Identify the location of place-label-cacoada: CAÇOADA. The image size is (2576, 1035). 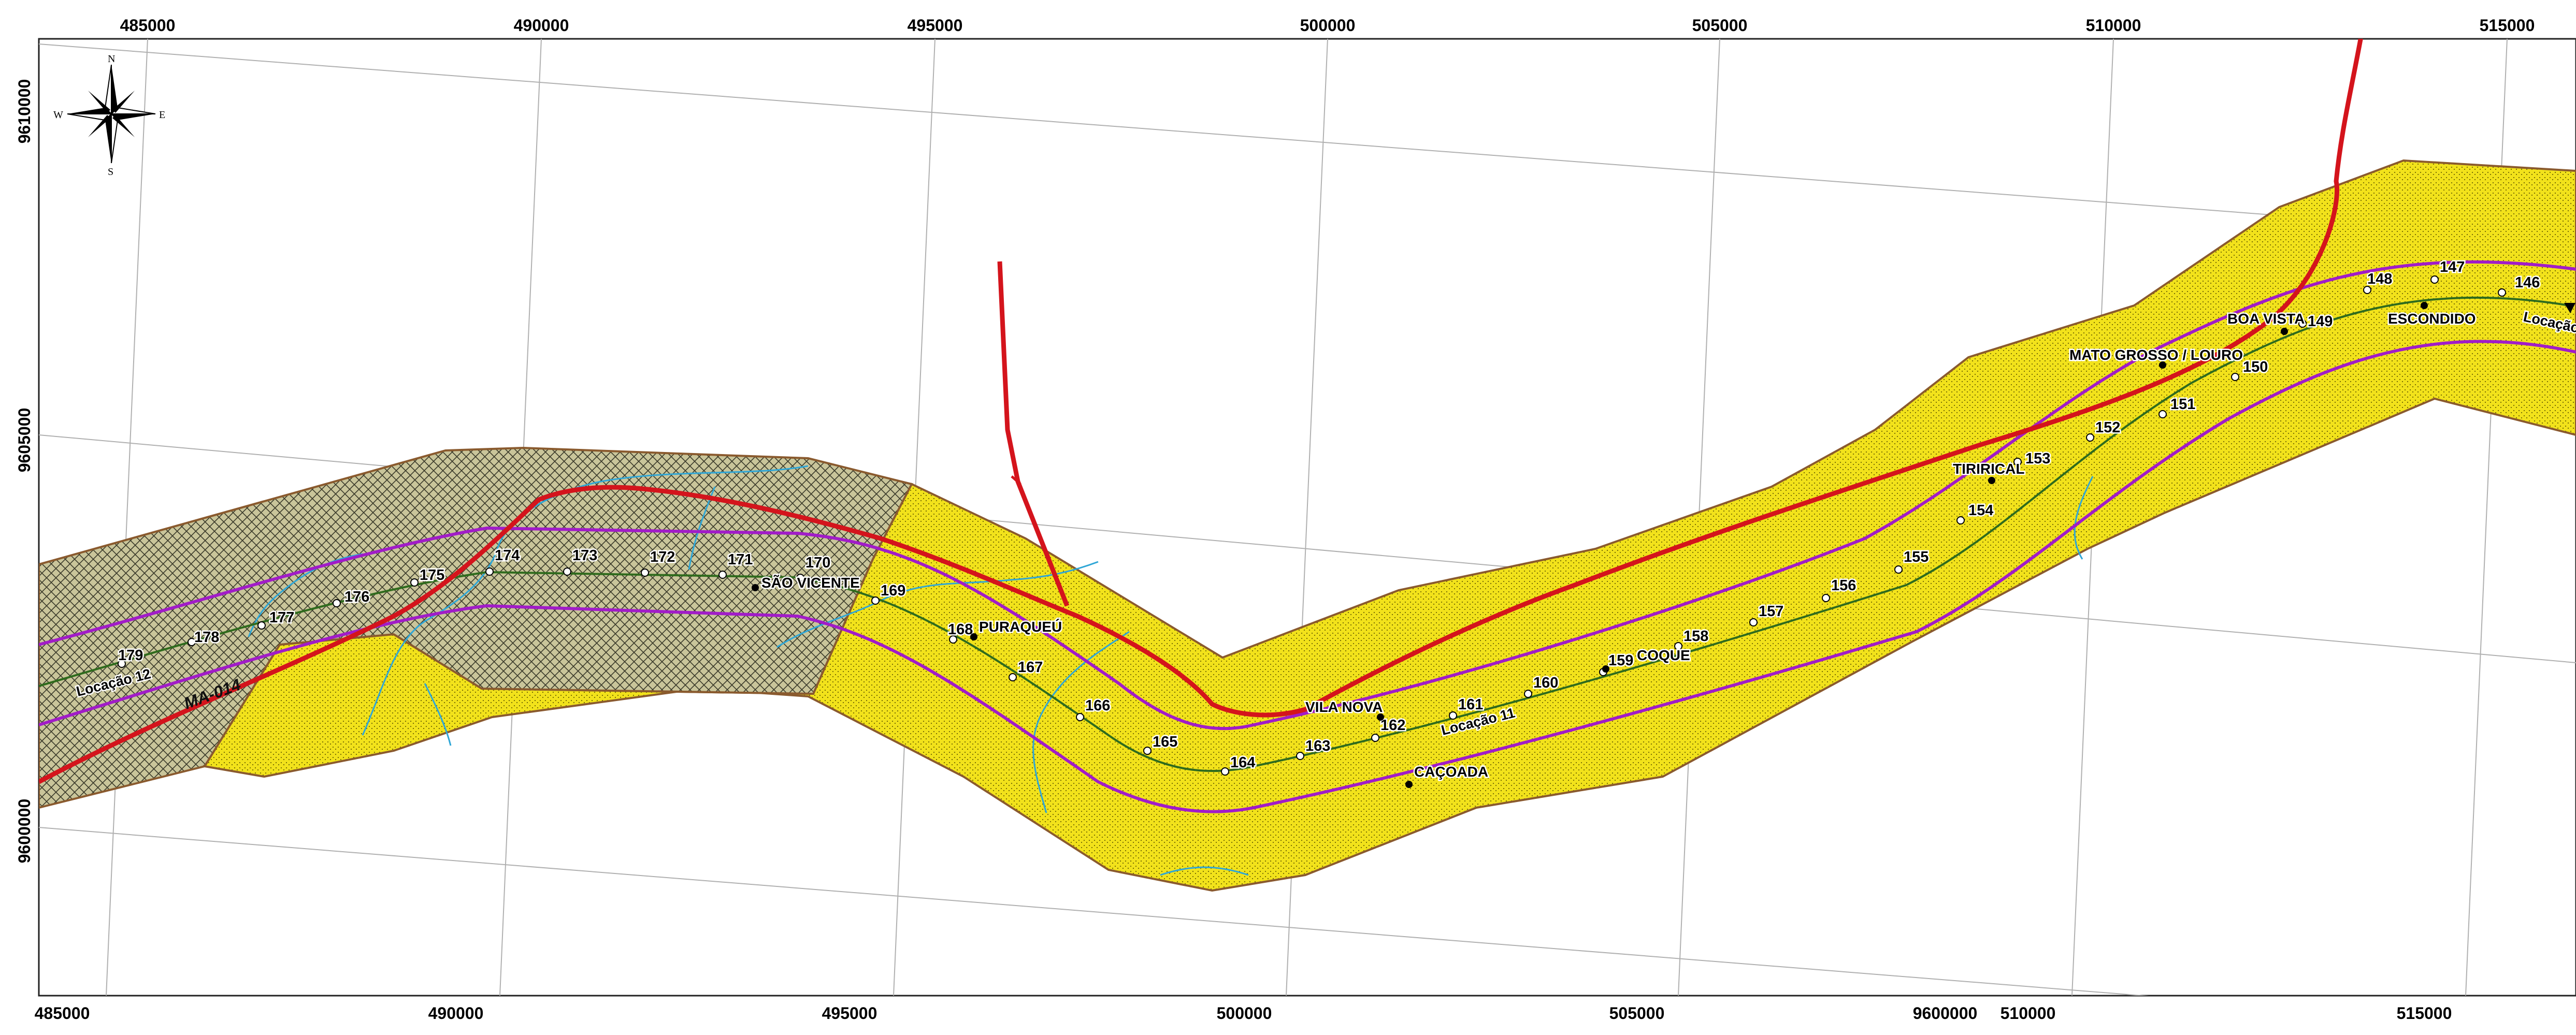
(1451, 772).